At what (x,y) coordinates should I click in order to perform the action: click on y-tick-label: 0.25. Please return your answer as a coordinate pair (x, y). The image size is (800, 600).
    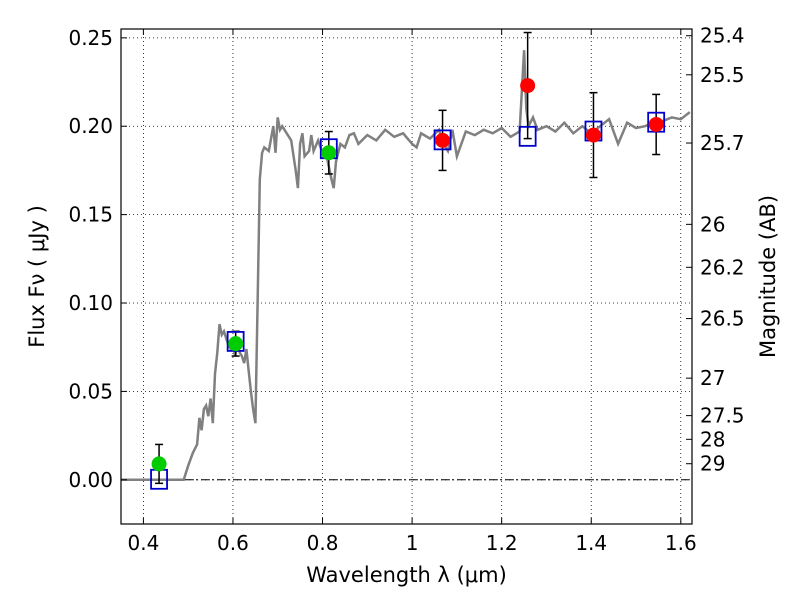
    Looking at the image, I should click on (90, 38).